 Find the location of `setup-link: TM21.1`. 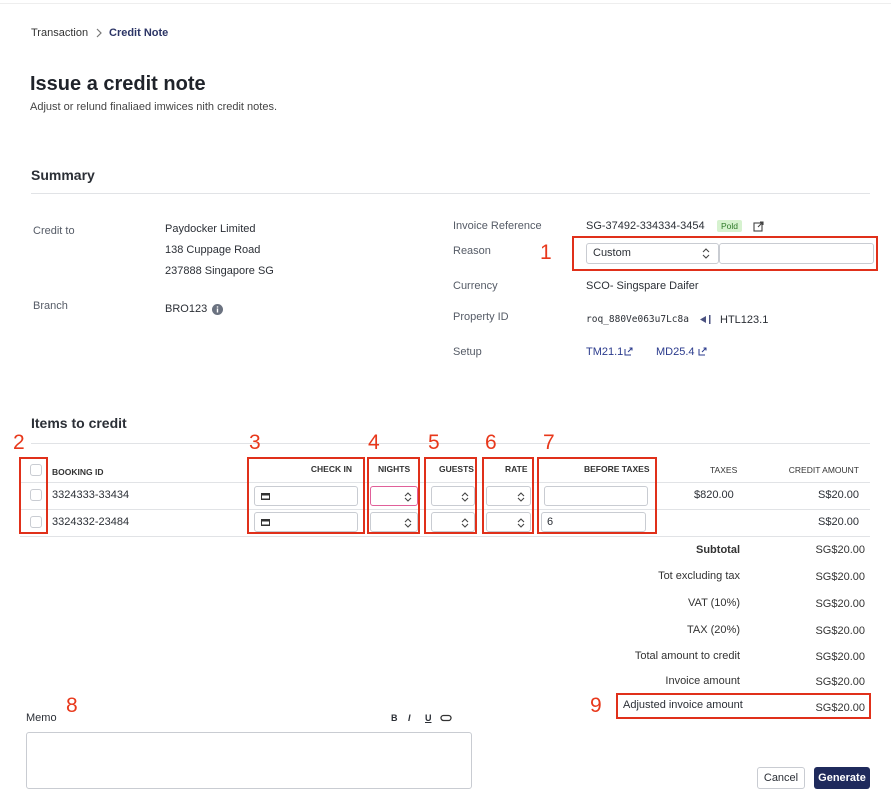

setup-link: TM21.1 is located at coordinates (605, 352).